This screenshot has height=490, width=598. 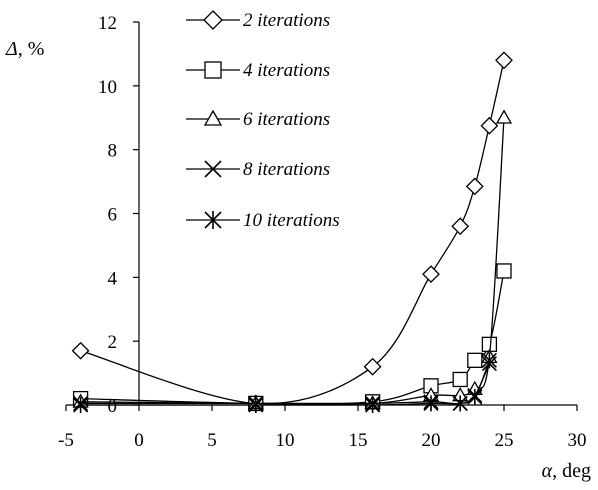 I want to click on y-axis-label-unit: , %, so click(x=31, y=49).